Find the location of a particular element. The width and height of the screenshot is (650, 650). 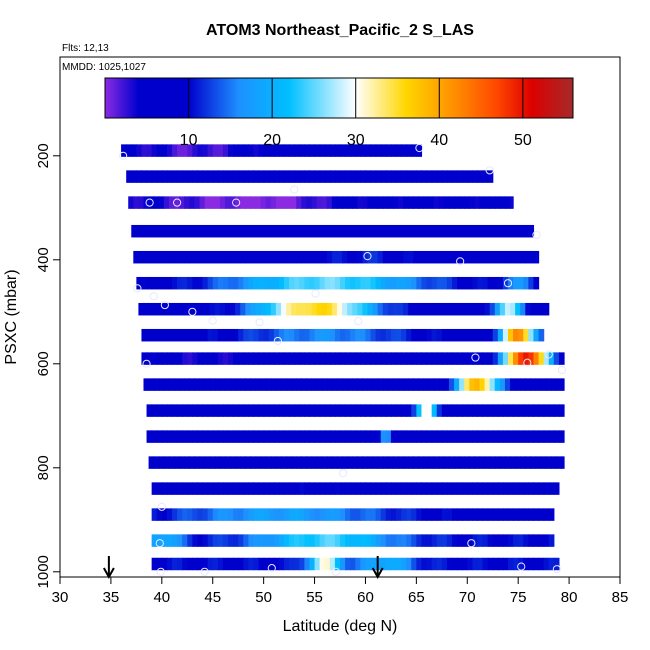

x-tick-label: 55 is located at coordinates (314, 597).